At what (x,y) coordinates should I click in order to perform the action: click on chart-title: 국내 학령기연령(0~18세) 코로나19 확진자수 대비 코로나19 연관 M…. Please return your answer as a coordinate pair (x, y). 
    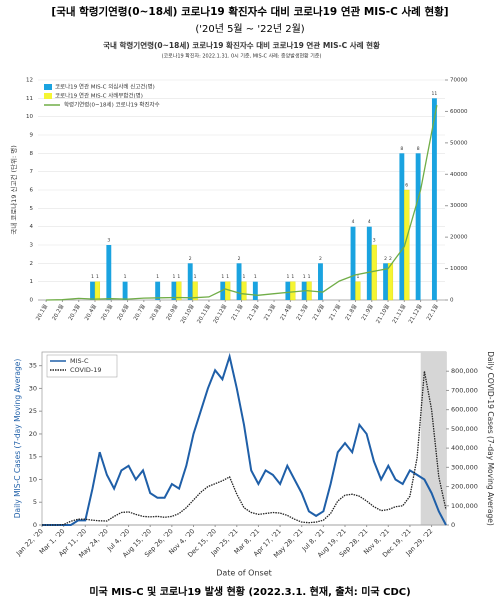
    Looking at the image, I should click on (241, 45).